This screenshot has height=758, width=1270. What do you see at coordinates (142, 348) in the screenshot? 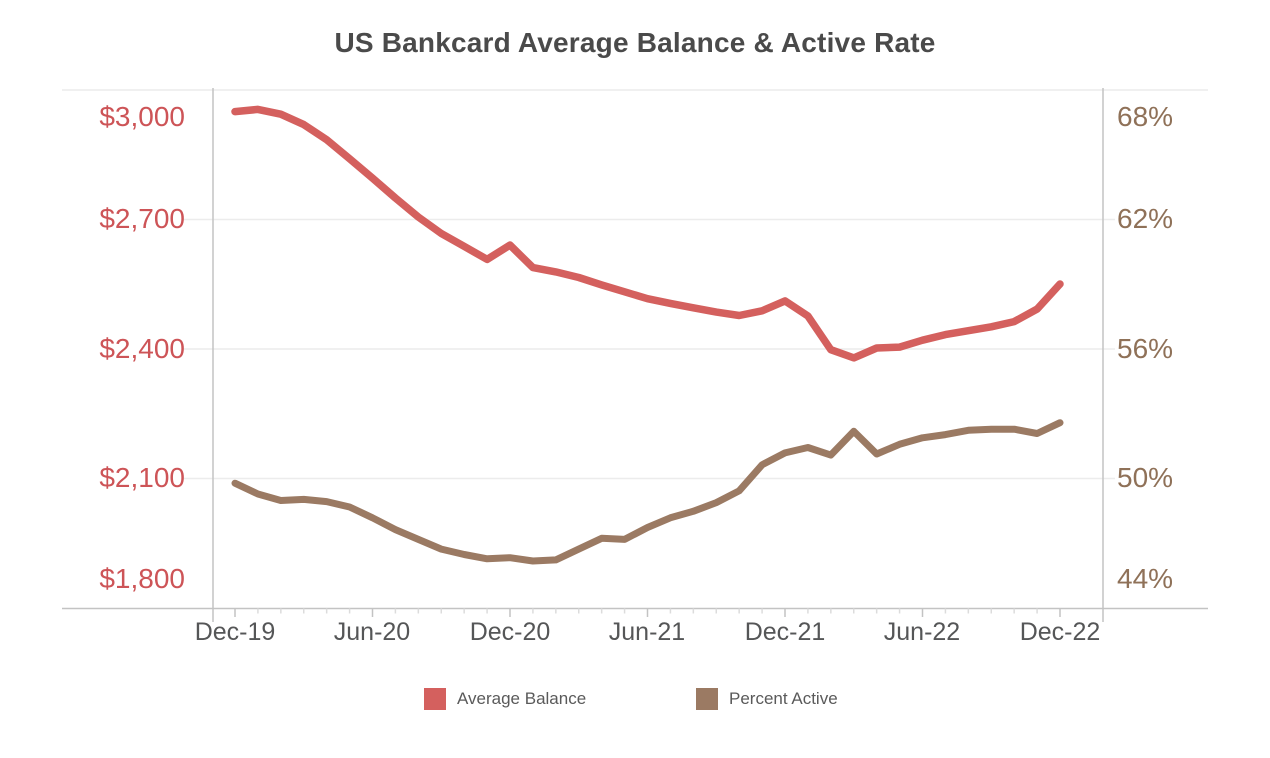
I see `y-left-tick-label: $2,400` at bounding box center [142, 348].